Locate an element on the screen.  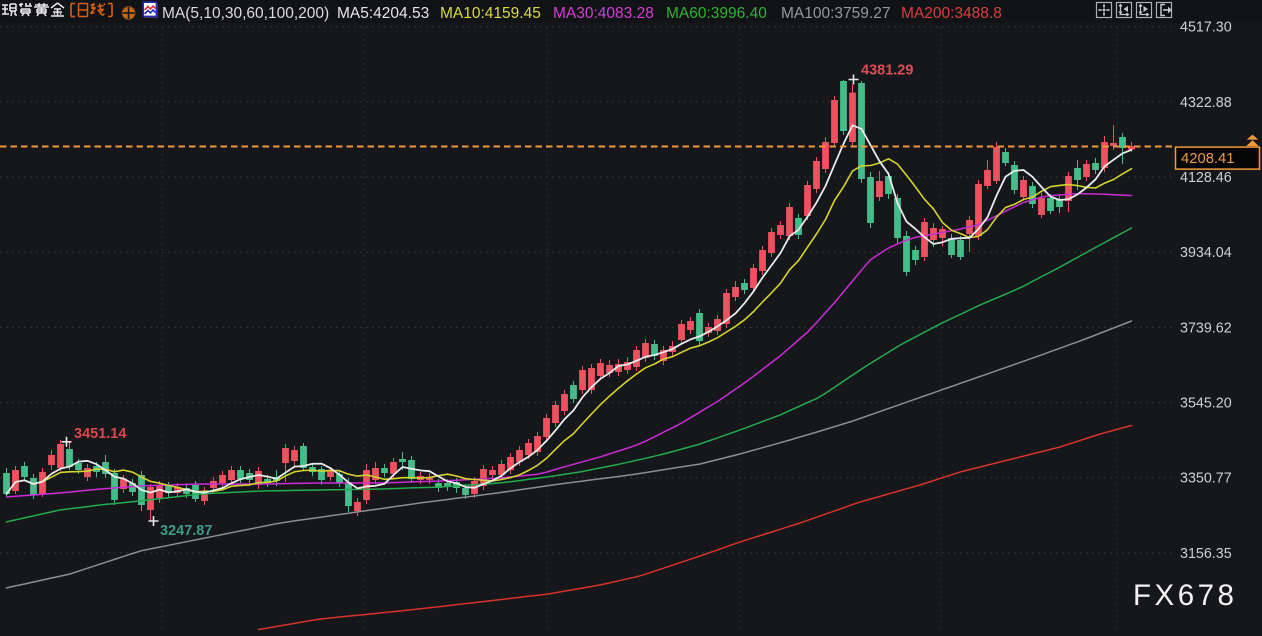
svg-text: 3545.20 is located at coordinates (1206, 404).